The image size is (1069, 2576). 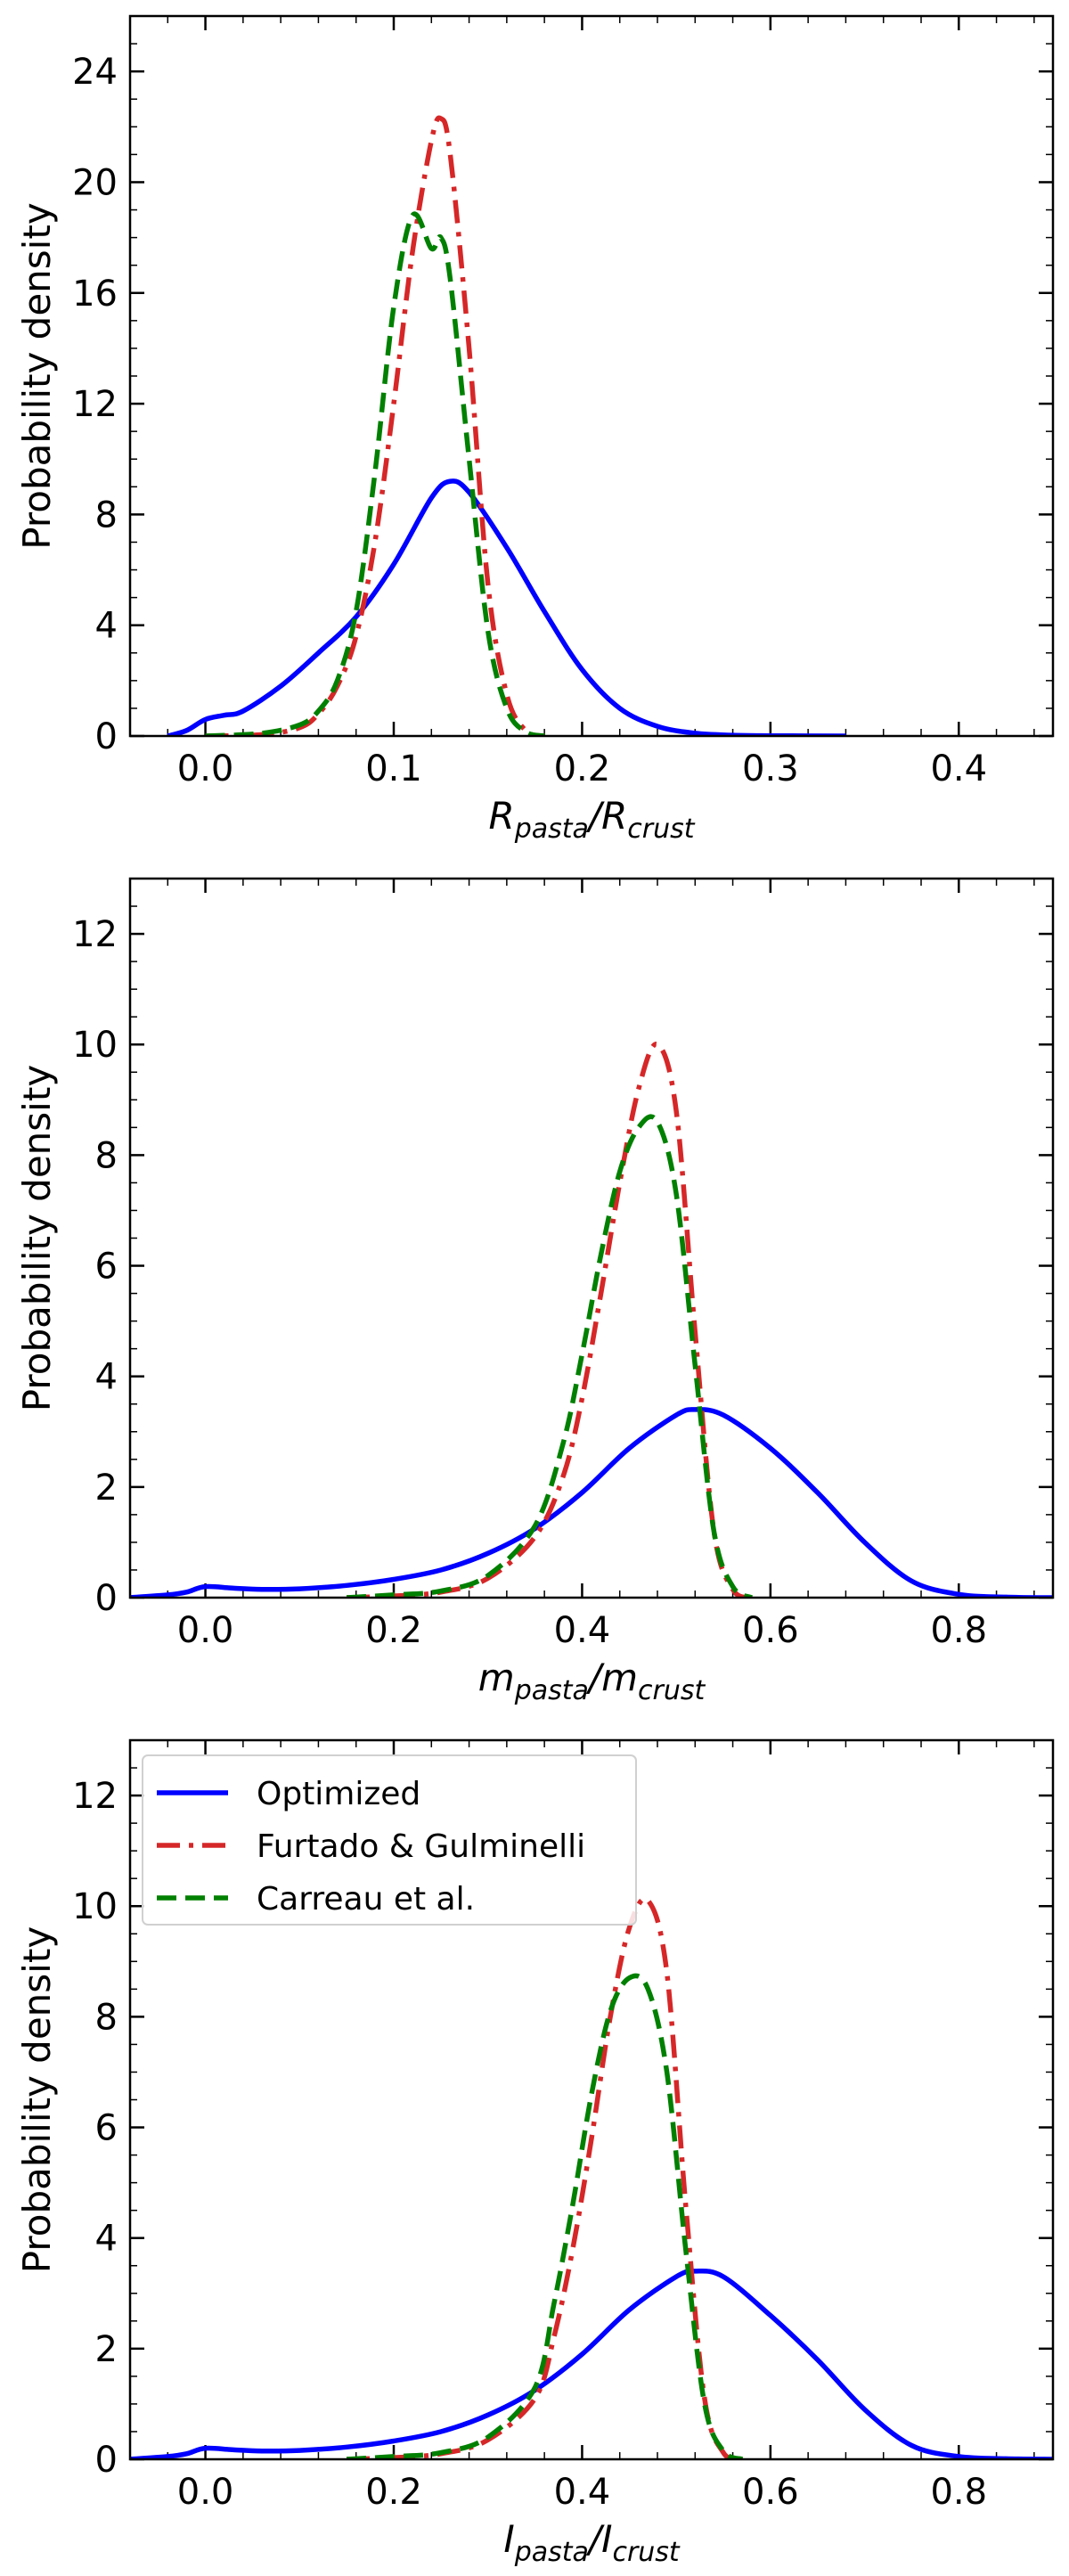 I want to click on x-tick-label: 0.3, so click(x=770, y=768).